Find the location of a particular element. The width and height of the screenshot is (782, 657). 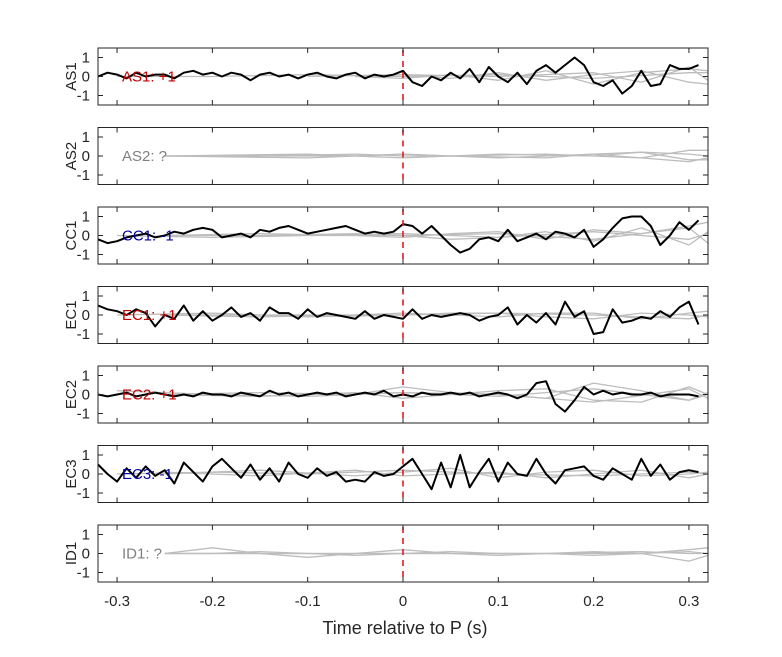

y-tick-label-as1: -1 is located at coordinates (83, 96).